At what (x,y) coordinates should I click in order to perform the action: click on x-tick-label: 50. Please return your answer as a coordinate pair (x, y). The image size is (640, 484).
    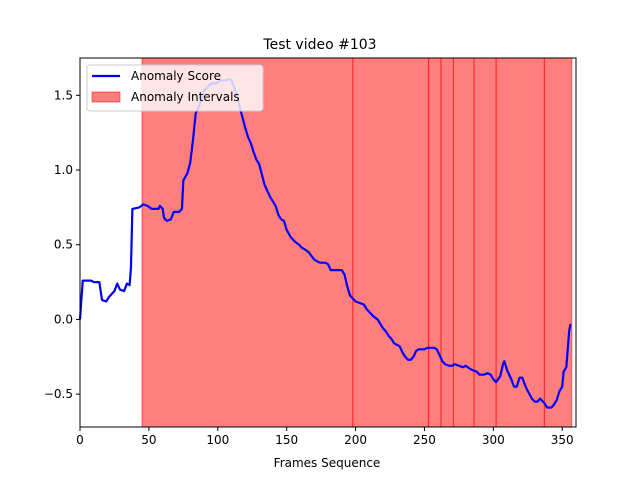
    Looking at the image, I should click on (148, 440).